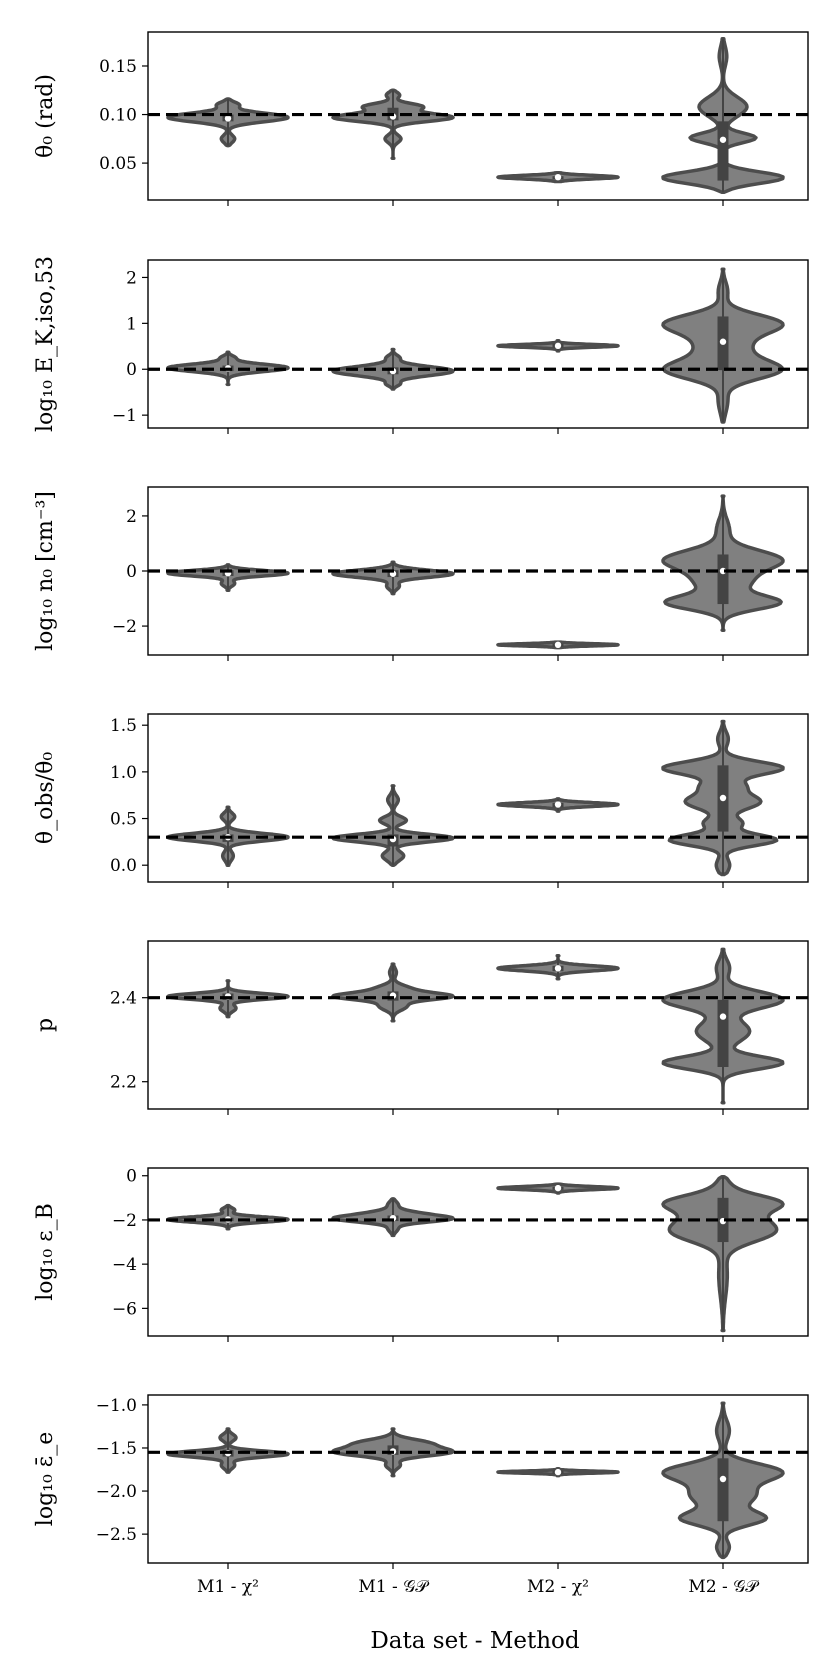 The height and width of the screenshot is (1661, 830). What do you see at coordinates (131, 324) in the screenshot?
I see `y-tick-label: 1` at bounding box center [131, 324].